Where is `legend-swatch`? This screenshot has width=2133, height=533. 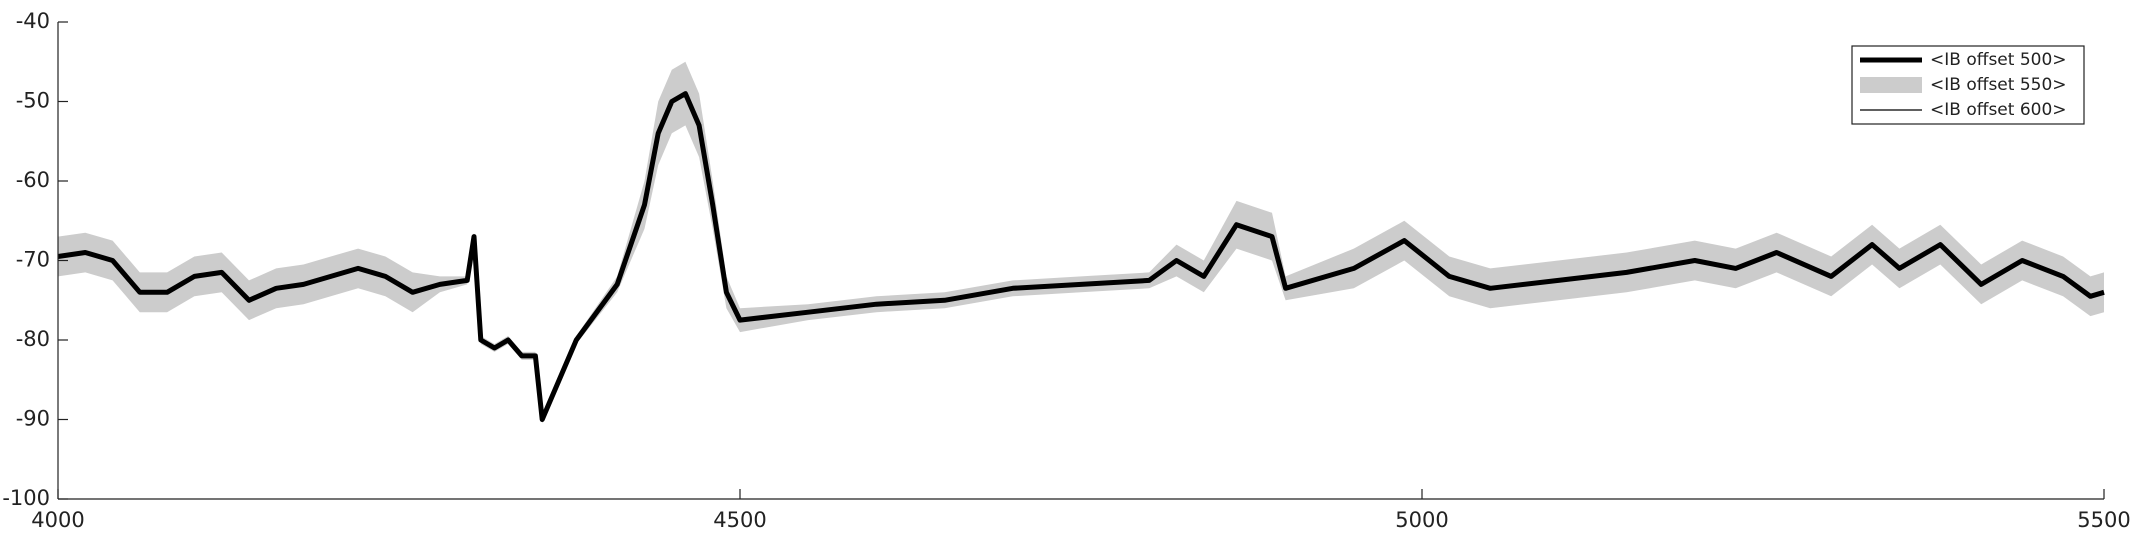 legend-swatch is located at coordinates (1891, 85).